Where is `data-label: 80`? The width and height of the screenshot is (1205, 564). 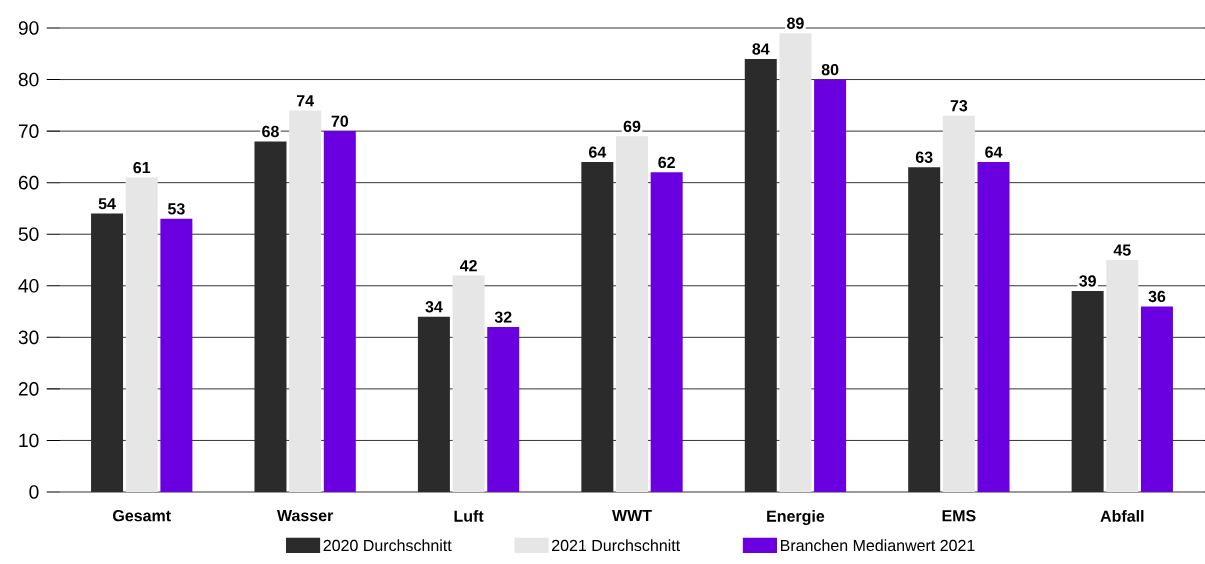
data-label: 80 is located at coordinates (830, 69).